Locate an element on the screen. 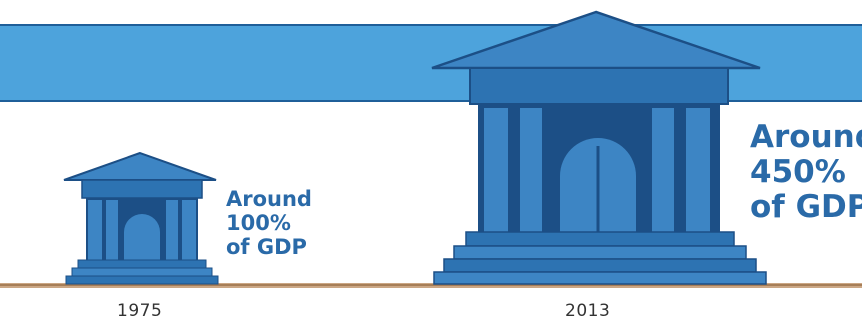 This screenshot has width=862, height=327. gdp-label-2013-line1: Around is located at coordinates (806, 137).